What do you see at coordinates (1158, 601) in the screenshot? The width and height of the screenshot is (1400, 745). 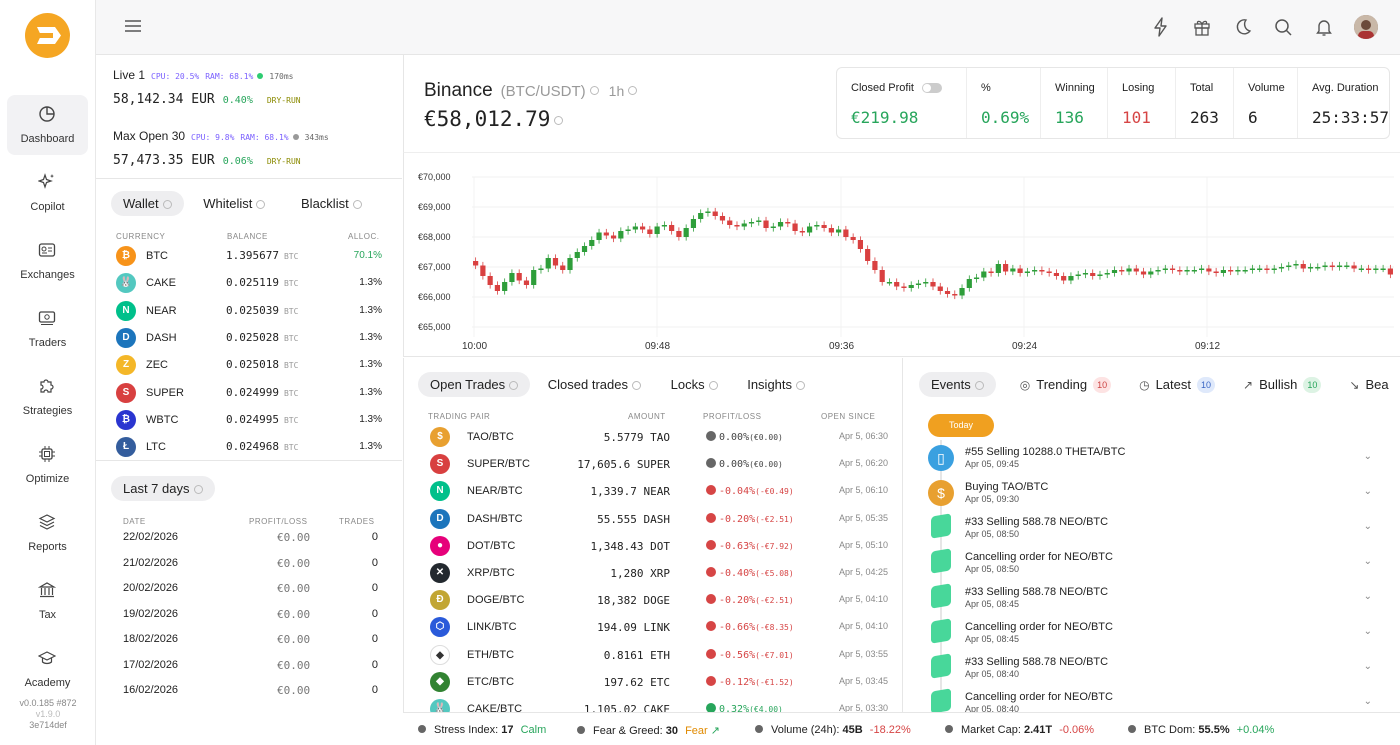 I see `event-row: #33 Selling 588.78 NEO/BTC Apr 05, 08:45 ⌄` at bounding box center [1158, 601].